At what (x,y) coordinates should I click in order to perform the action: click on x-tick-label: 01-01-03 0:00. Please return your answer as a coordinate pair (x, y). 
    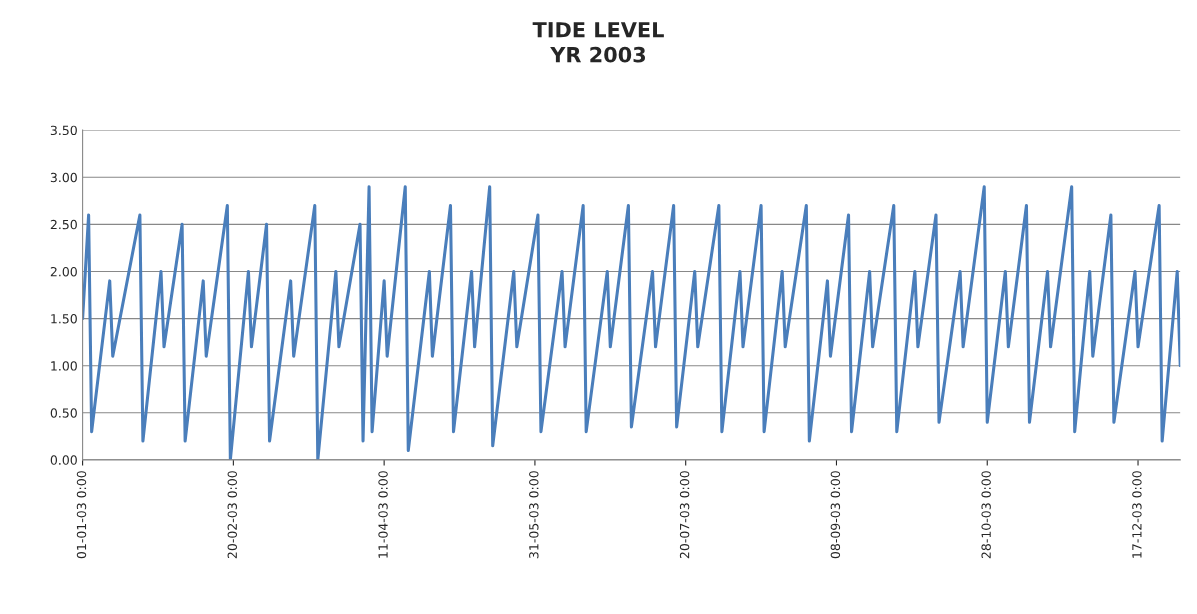
    Looking at the image, I should click on (81, 515).